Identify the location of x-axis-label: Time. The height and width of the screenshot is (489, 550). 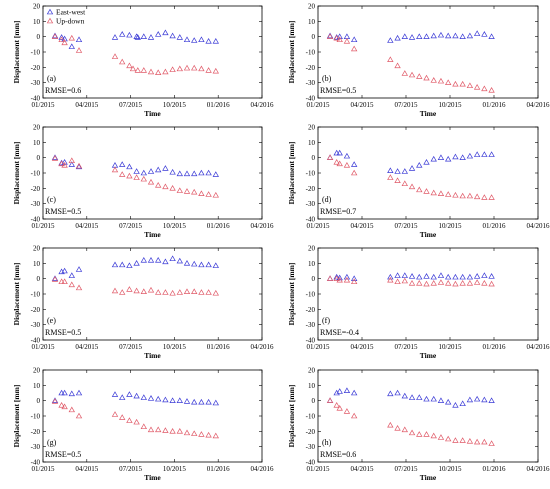
(152, 234).